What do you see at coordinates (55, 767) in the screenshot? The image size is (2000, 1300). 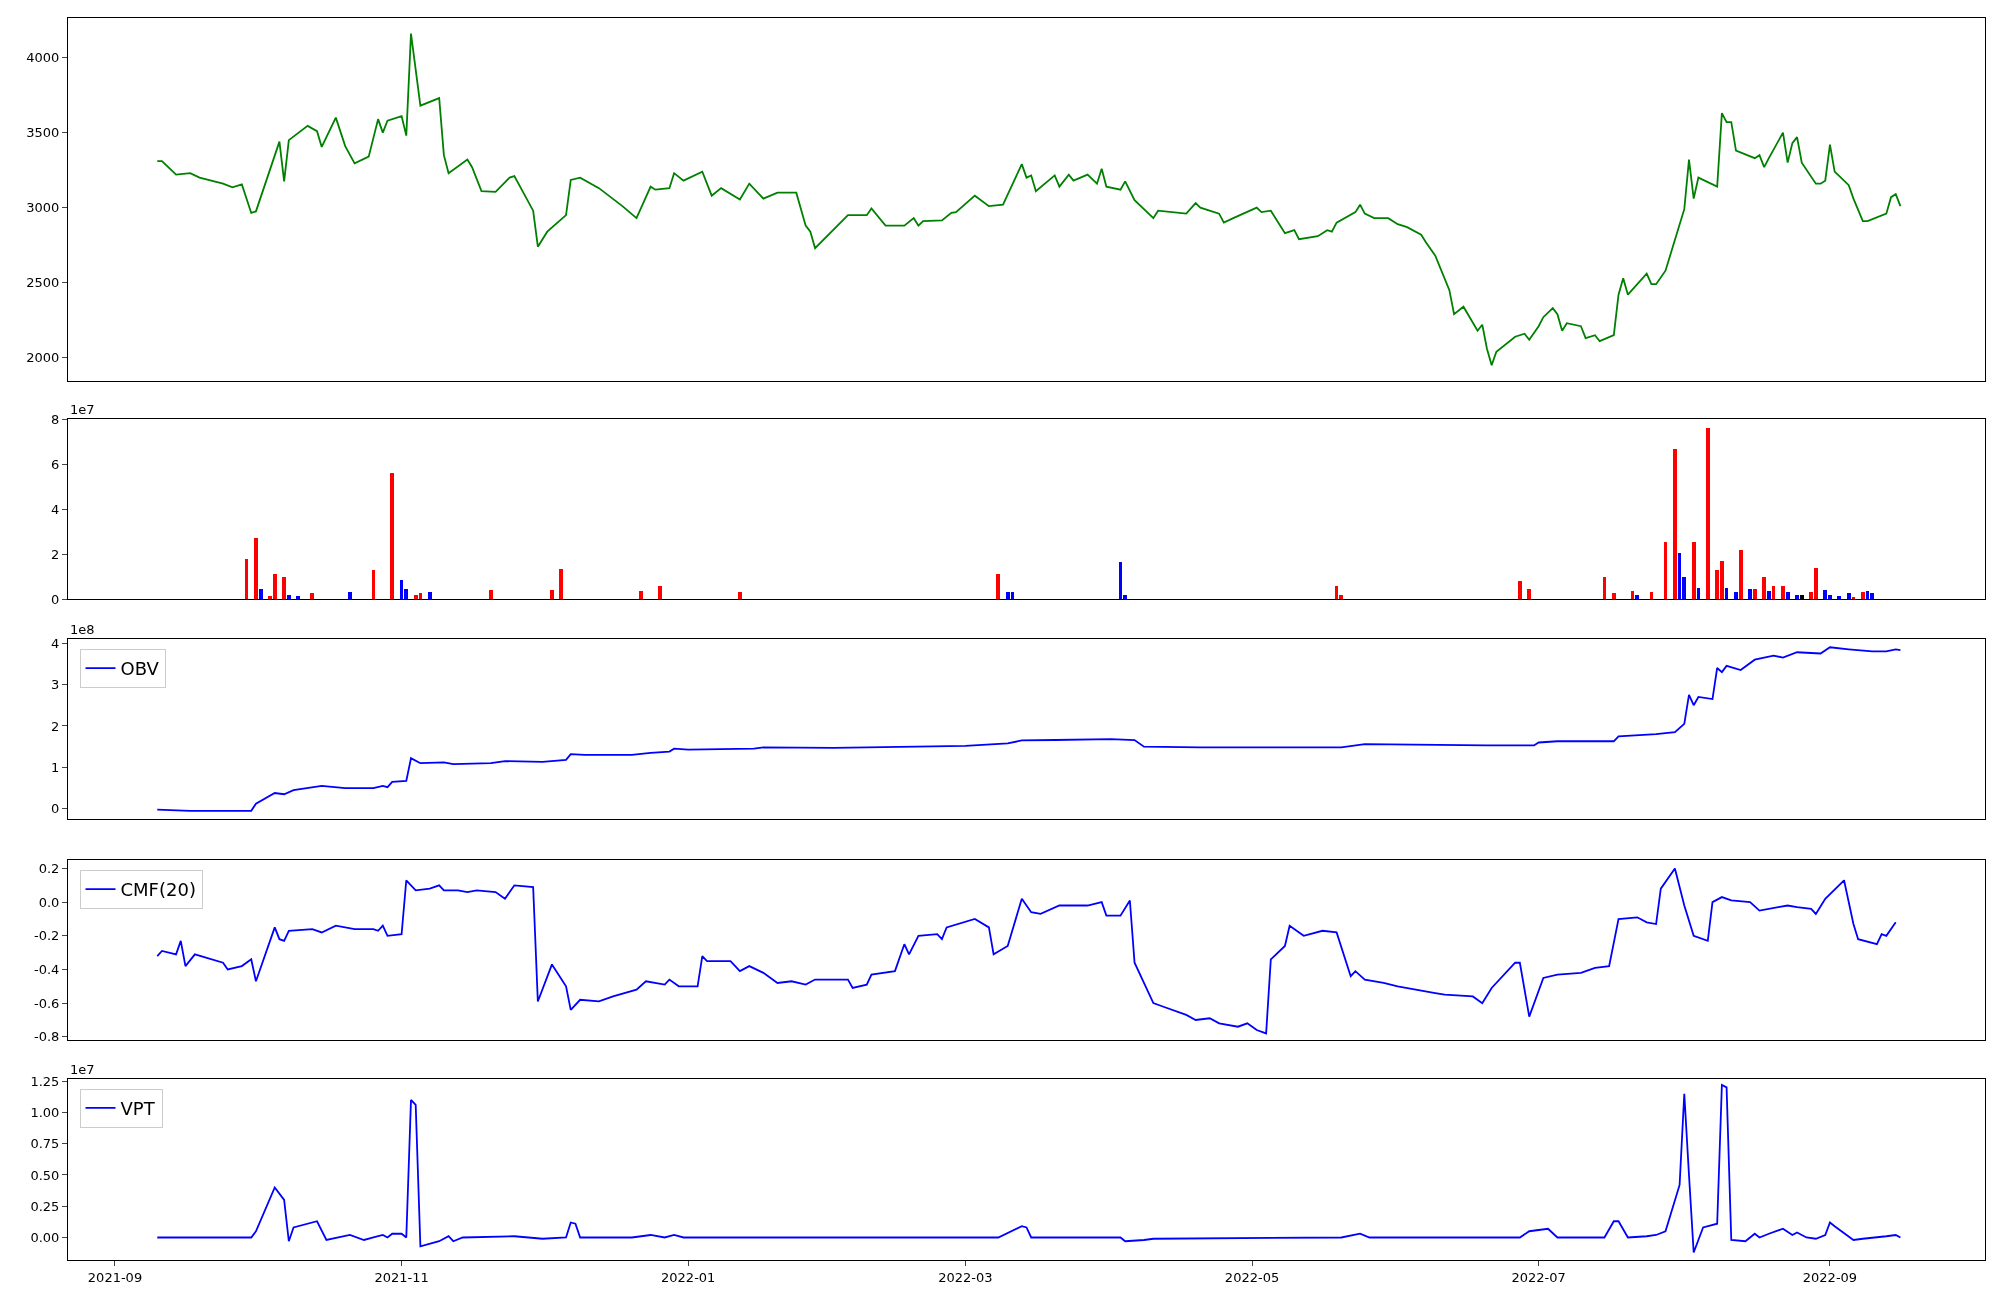 I see `y-tick-label: 1` at bounding box center [55, 767].